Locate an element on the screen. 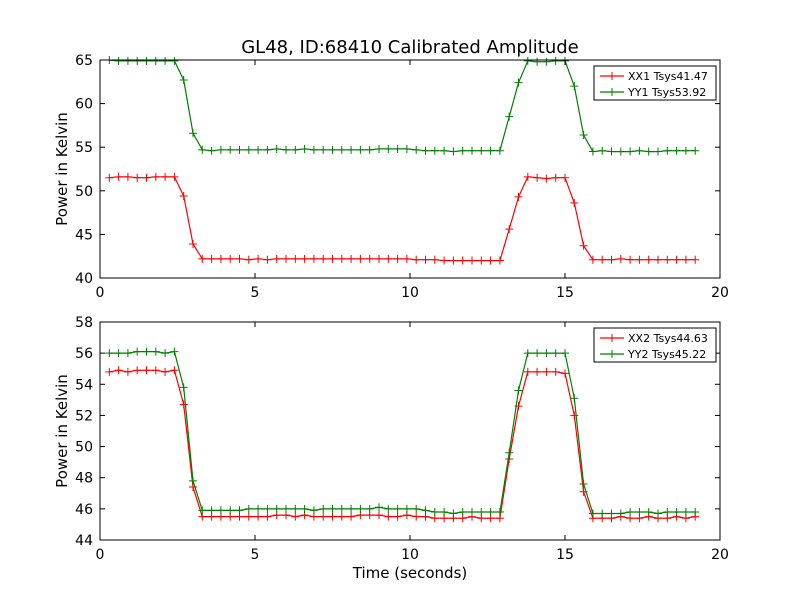 Image resolution: width=800 pixels, height=600 pixels. bottom-y-tick-label: 58 is located at coordinates (84, 323).